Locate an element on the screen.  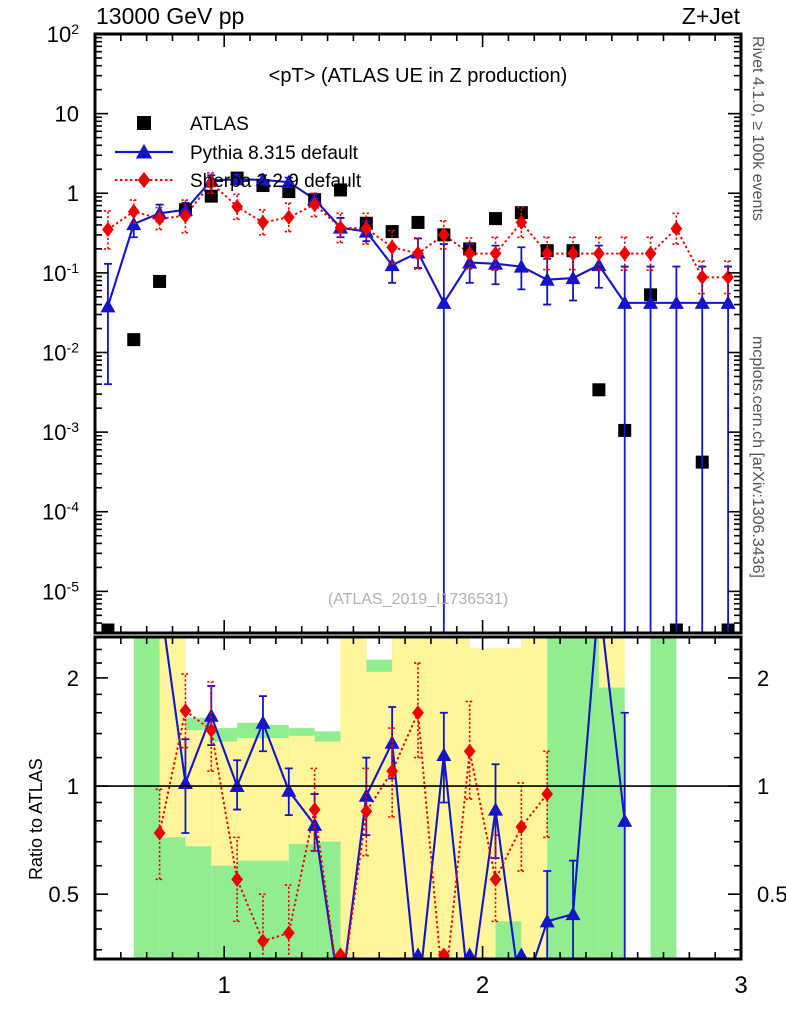
ratio-y-axis-title: Ratio to ATLAS is located at coordinates (36, 819).